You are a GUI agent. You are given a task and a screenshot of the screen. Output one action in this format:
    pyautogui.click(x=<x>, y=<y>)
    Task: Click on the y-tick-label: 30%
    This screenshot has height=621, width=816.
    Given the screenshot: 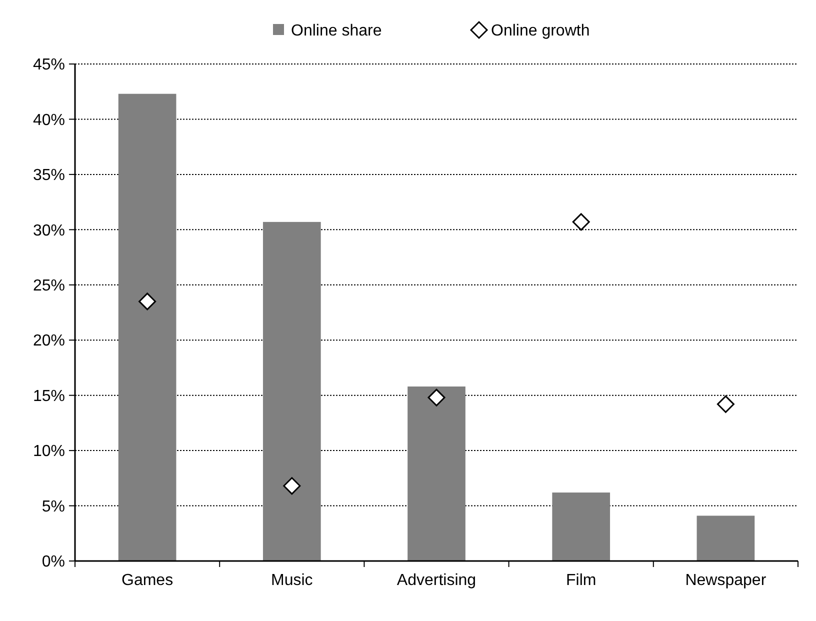 What is the action you would take?
    pyautogui.click(x=48, y=231)
    